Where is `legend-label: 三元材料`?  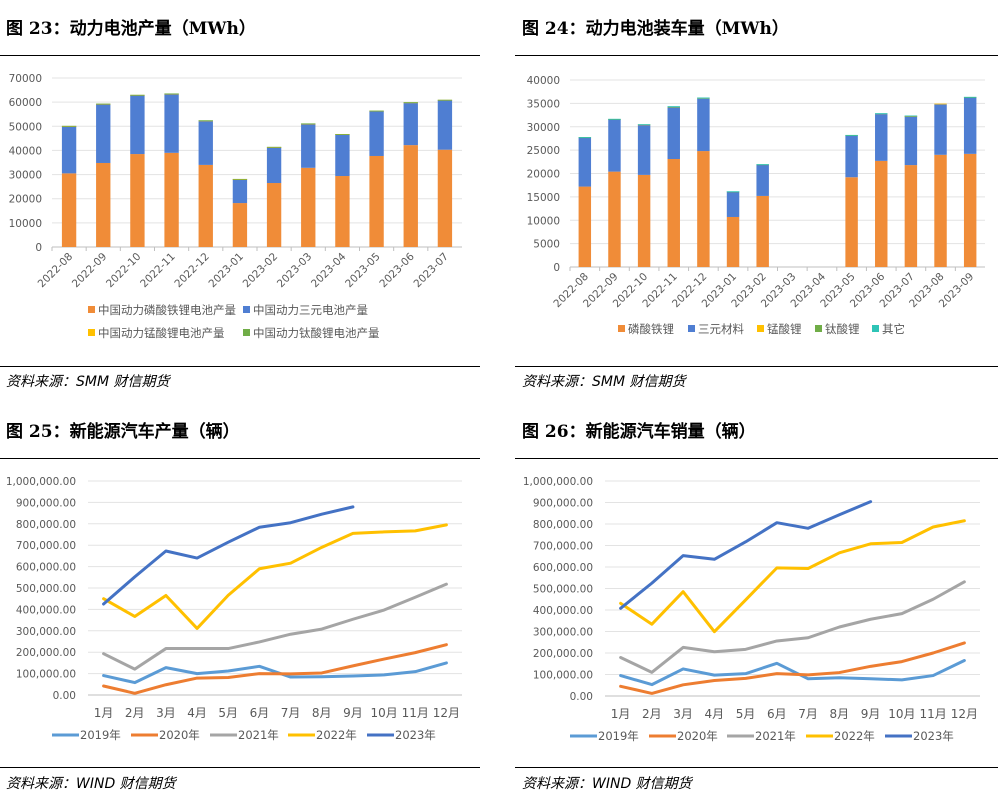 legend-label: 三元材料 is located at coordinates (721, 329).